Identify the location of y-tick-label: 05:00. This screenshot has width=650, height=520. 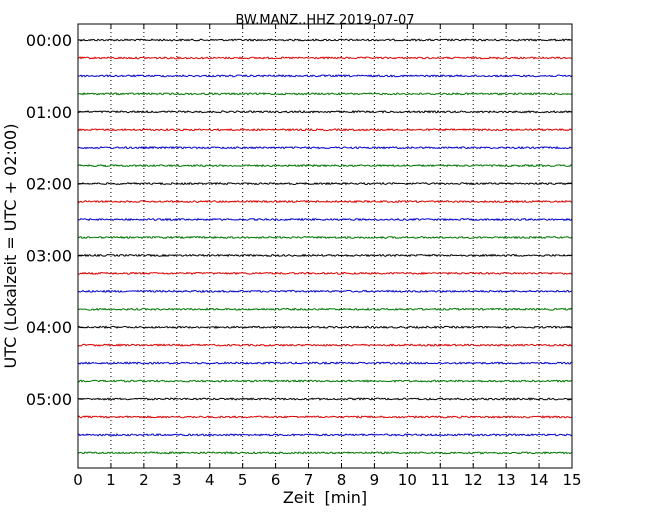
(49, 399).